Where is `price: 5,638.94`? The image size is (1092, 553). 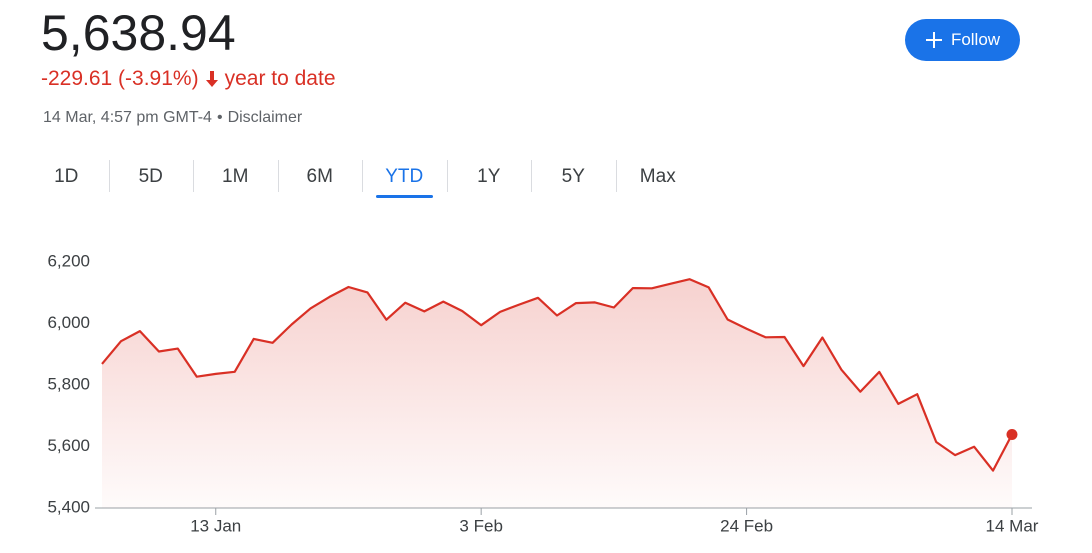
price: 5,638.94 is located at coordinates (138, 33).